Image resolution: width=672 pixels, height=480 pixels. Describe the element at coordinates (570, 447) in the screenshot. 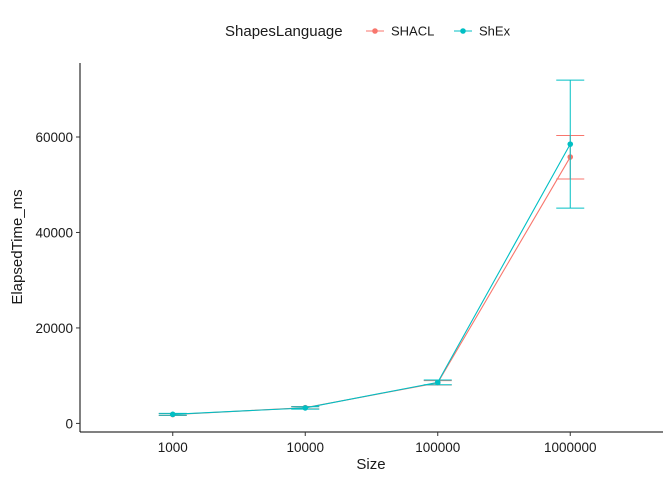

I see `x-tick-label: 1000000` at that location.